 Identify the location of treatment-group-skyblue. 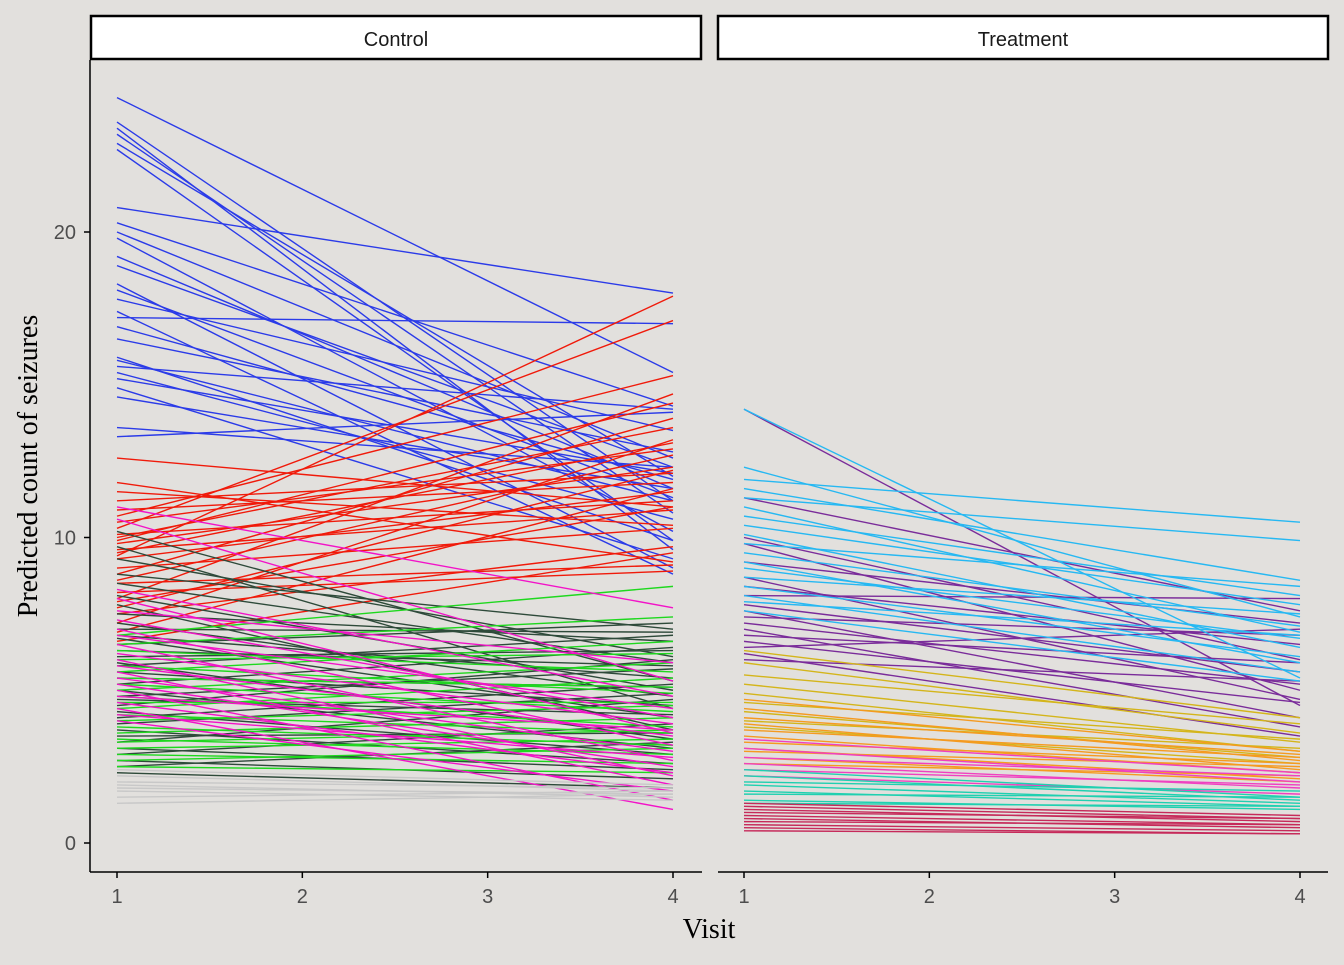
(1022, 545).